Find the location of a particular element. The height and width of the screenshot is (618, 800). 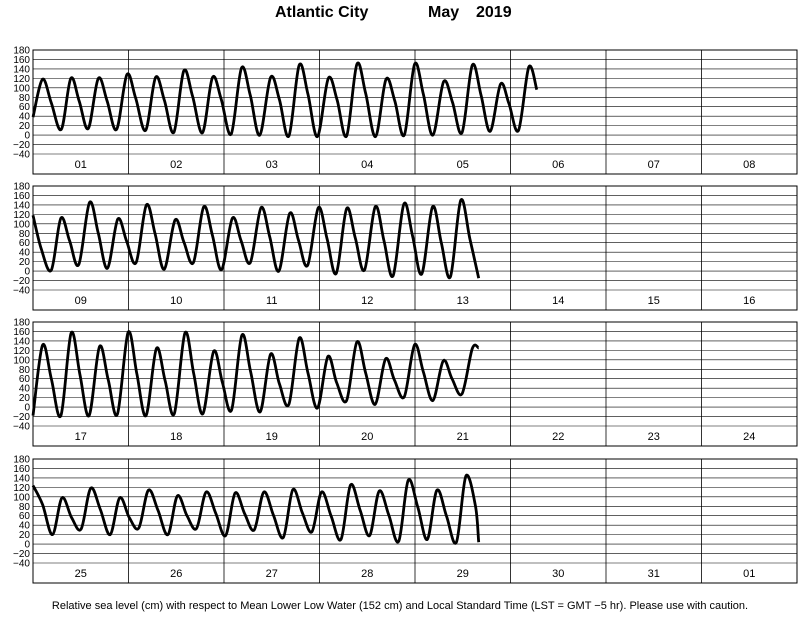

day-label: 02 is located at coordinates (176, 165).